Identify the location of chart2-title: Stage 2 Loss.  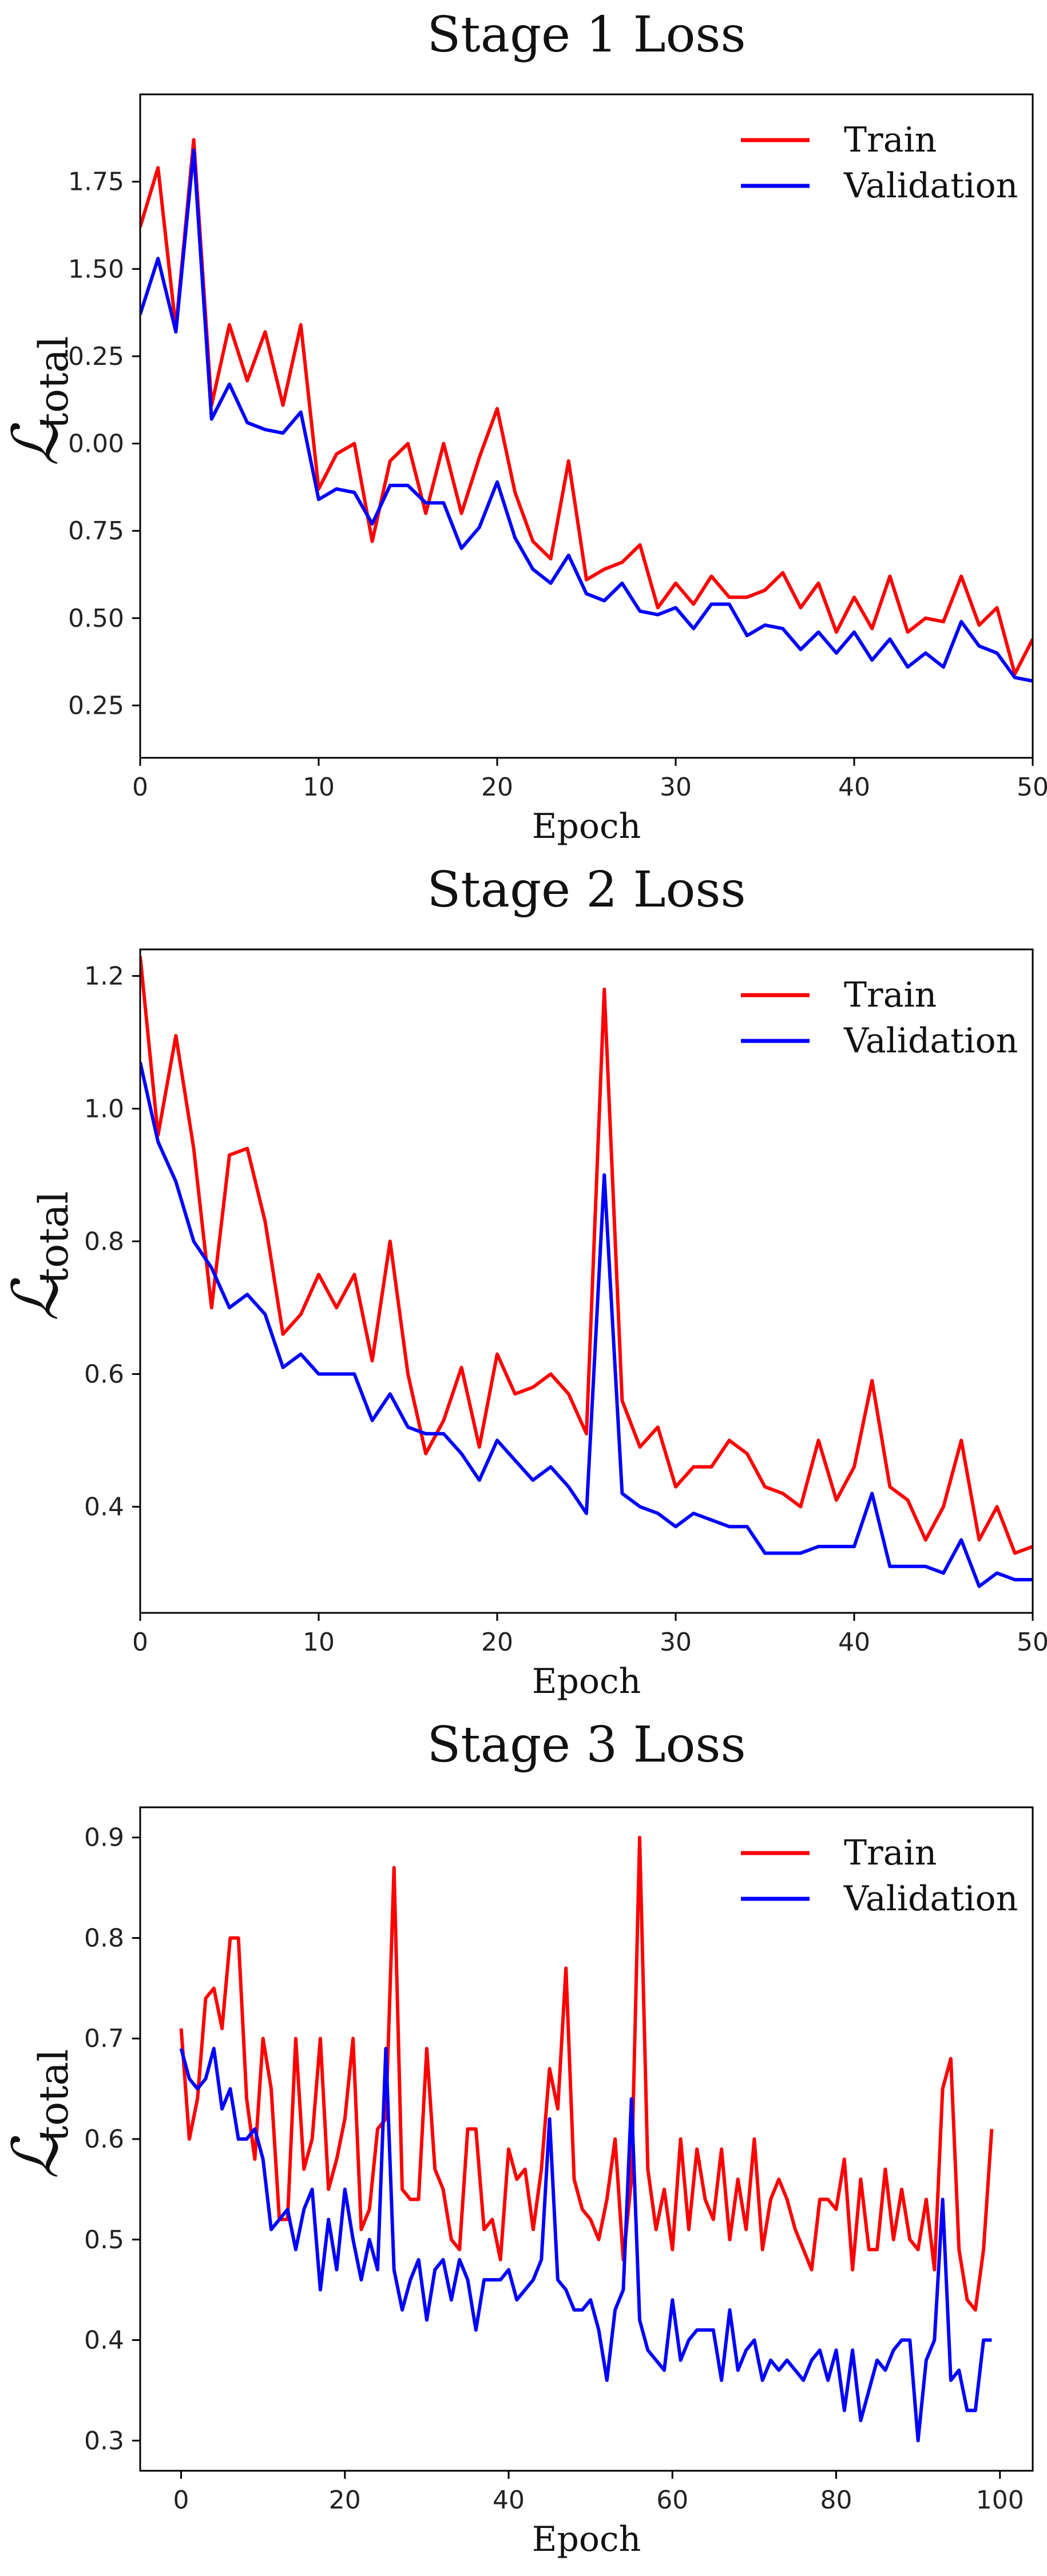
(586, 890).